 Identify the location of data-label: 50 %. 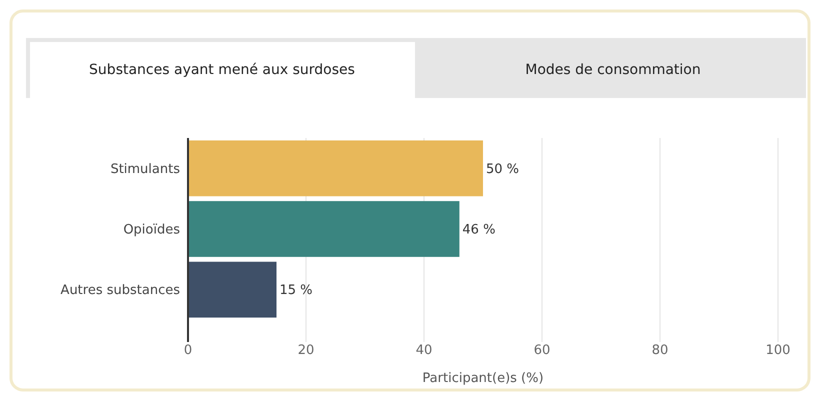
(503, 169).